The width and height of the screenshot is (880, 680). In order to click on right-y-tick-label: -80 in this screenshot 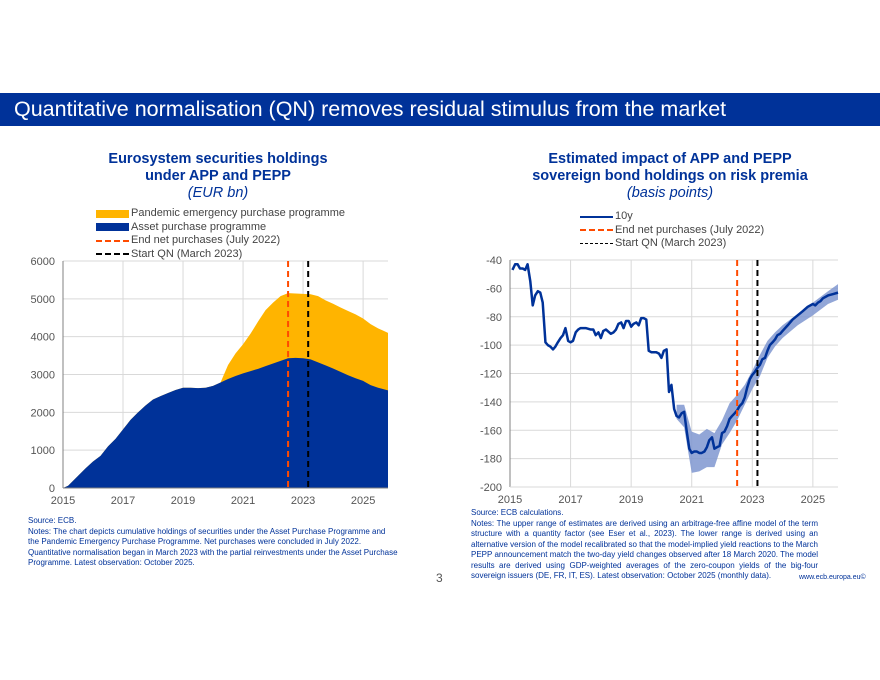, I will do `click(494, 318)`.